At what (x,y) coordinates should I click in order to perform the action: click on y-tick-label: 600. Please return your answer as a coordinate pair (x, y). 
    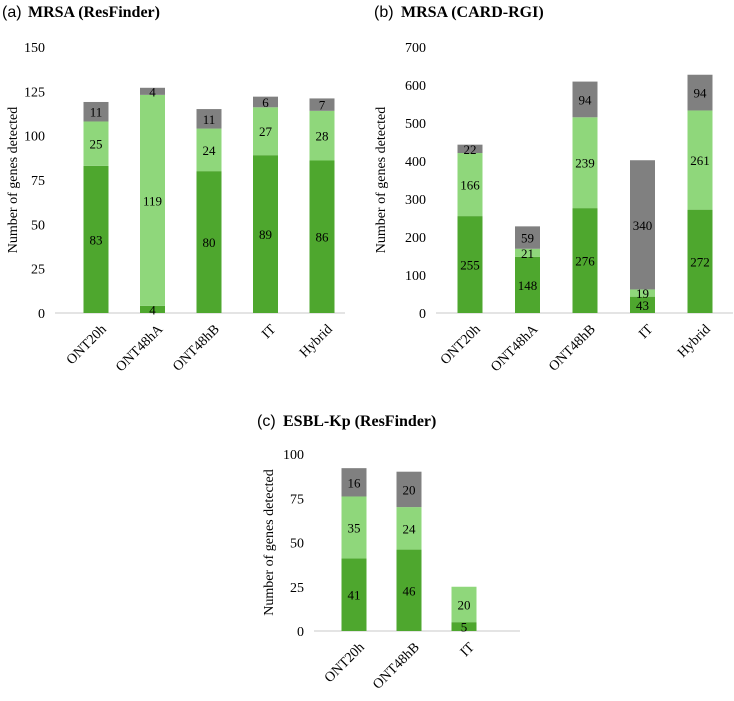
    Looking at the image, I should click on (415, 86).